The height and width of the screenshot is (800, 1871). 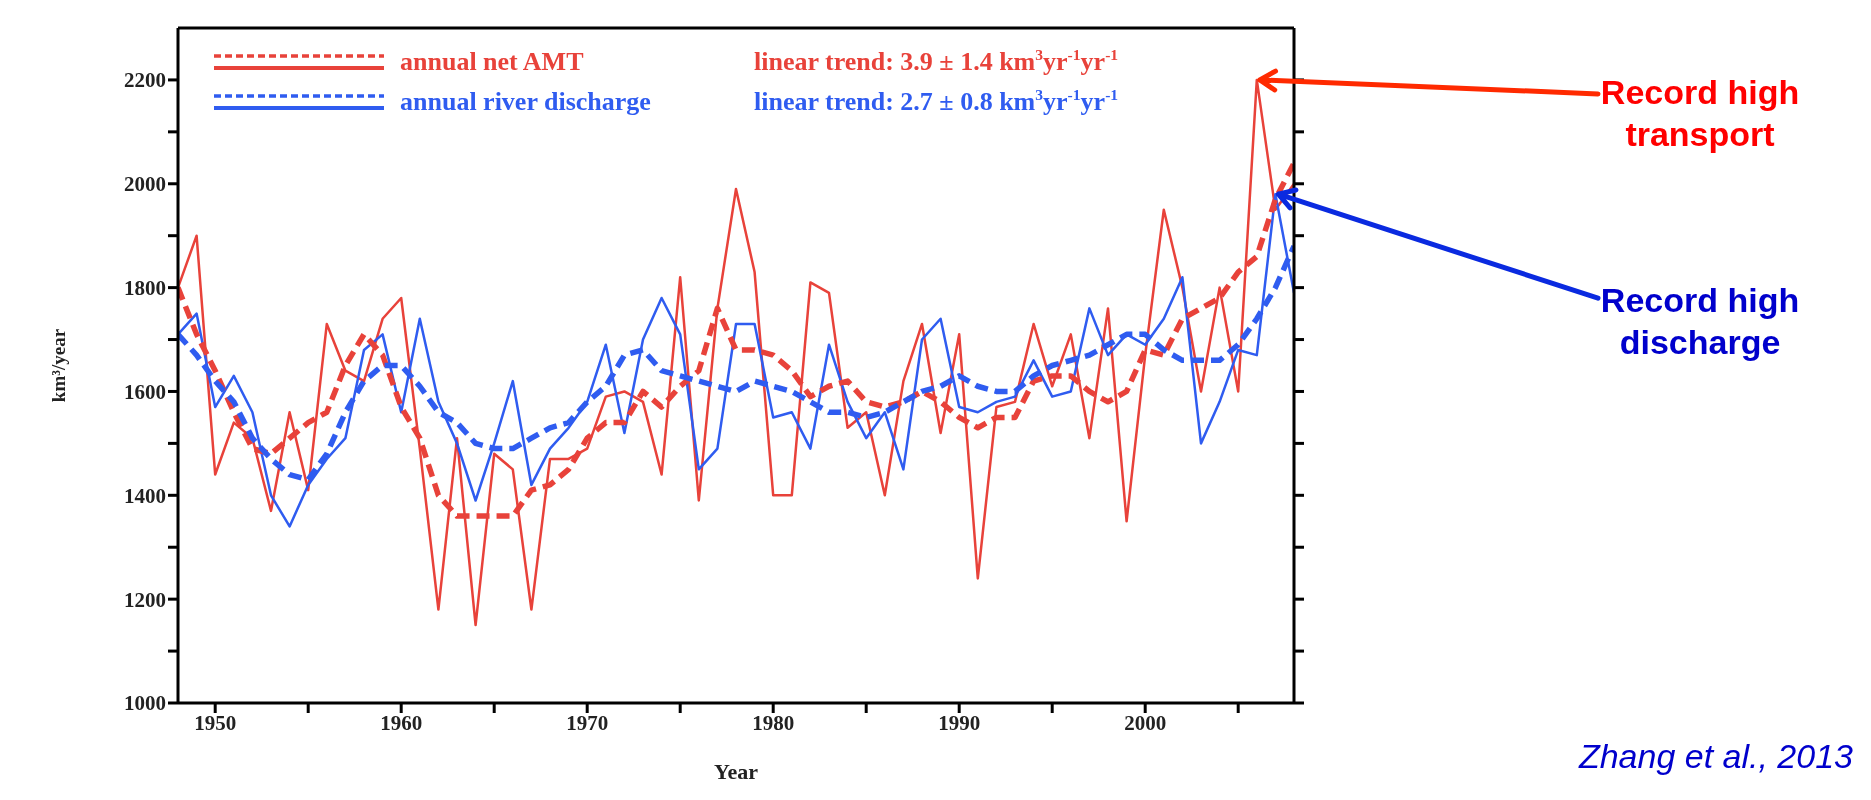 I want to click on annotation: Record high transport, so click(x=1700, y=112).